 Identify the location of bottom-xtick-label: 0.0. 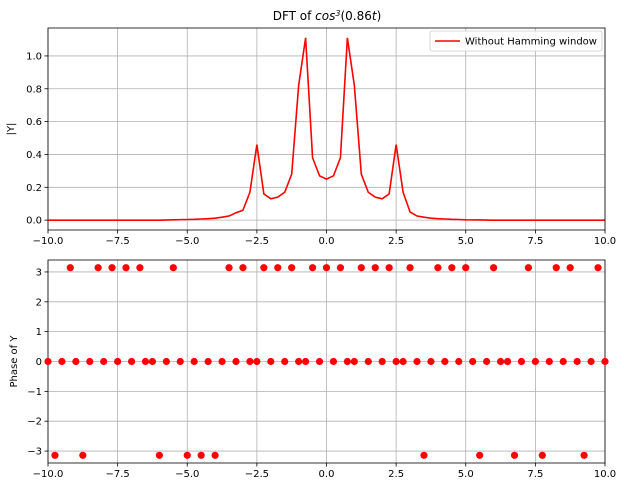
(327, 474).